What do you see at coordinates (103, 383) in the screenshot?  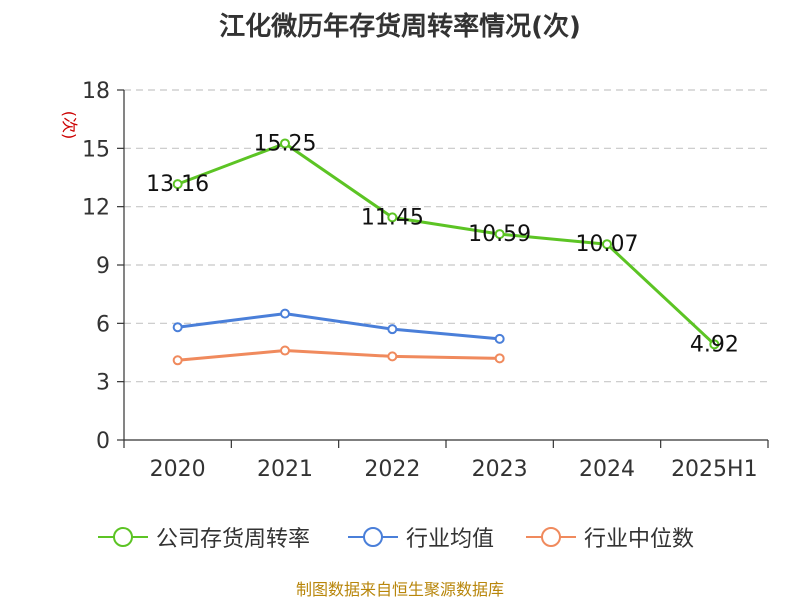 I see `y-tick-label: 3` at bounding box center [103, 383].